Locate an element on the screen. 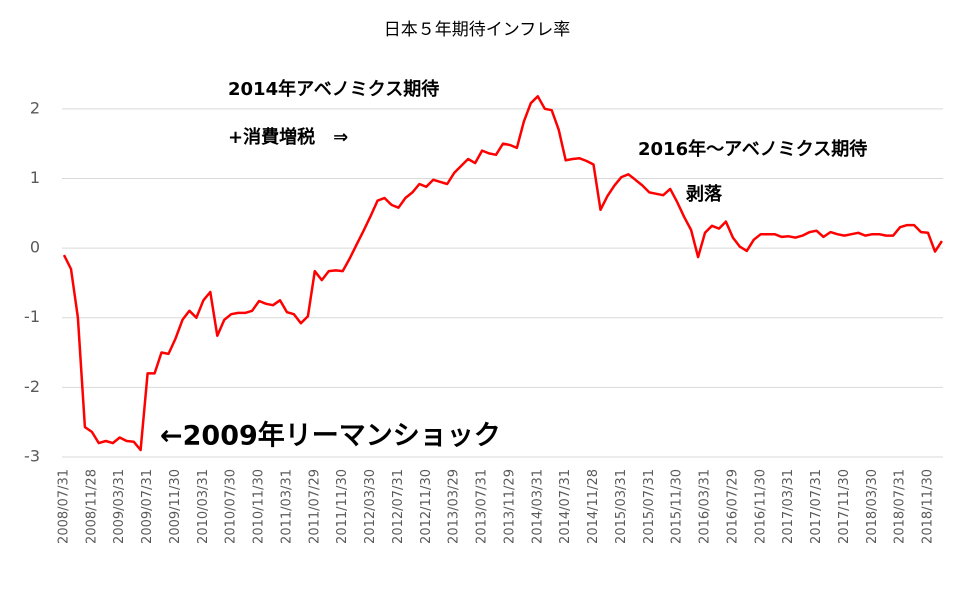  annotation: 2014年アベノミクス期待 is located at coordinates (333, 89).